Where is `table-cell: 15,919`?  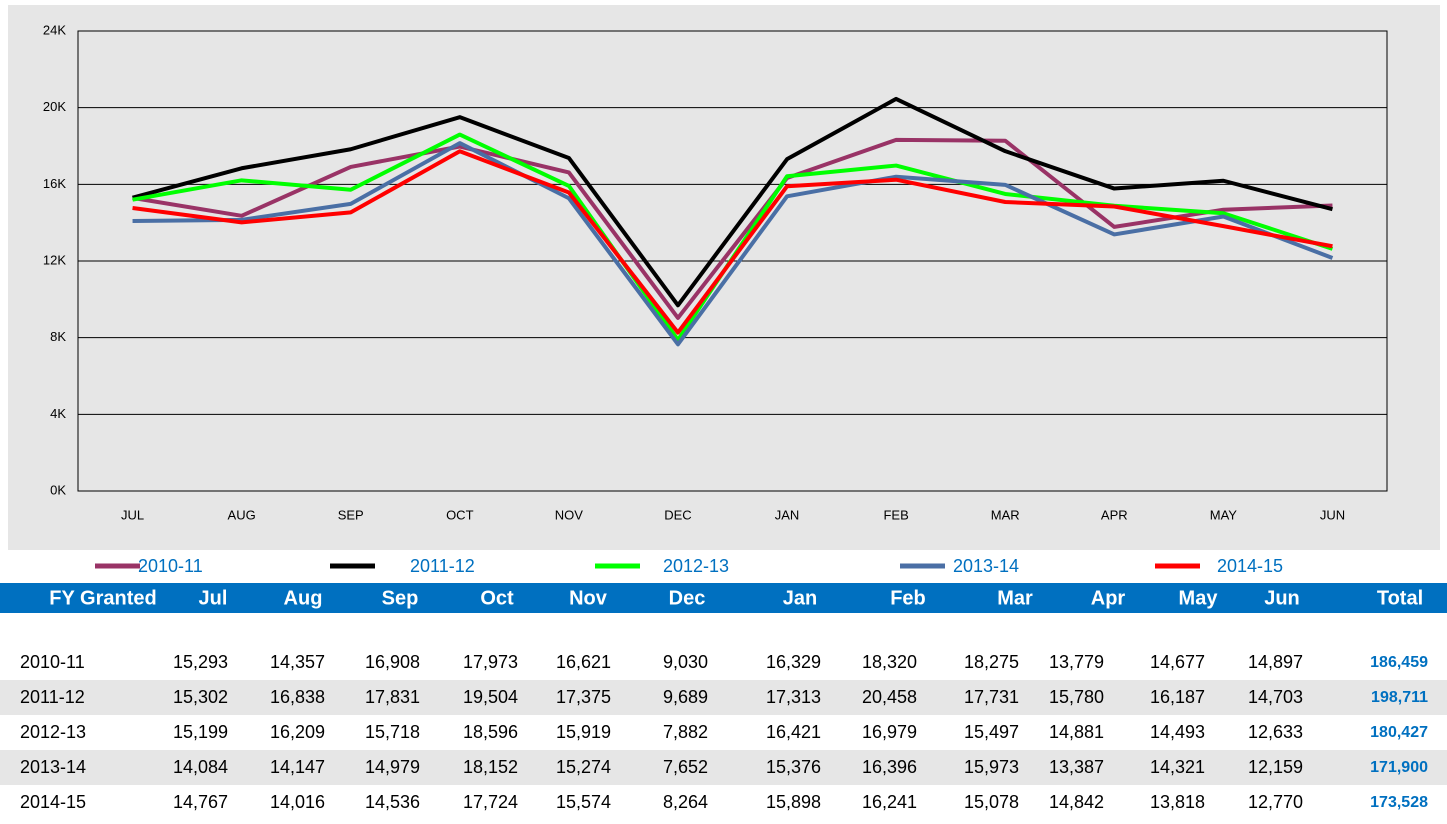 table-cell: 15,919 is located at coordinates (583, 732).